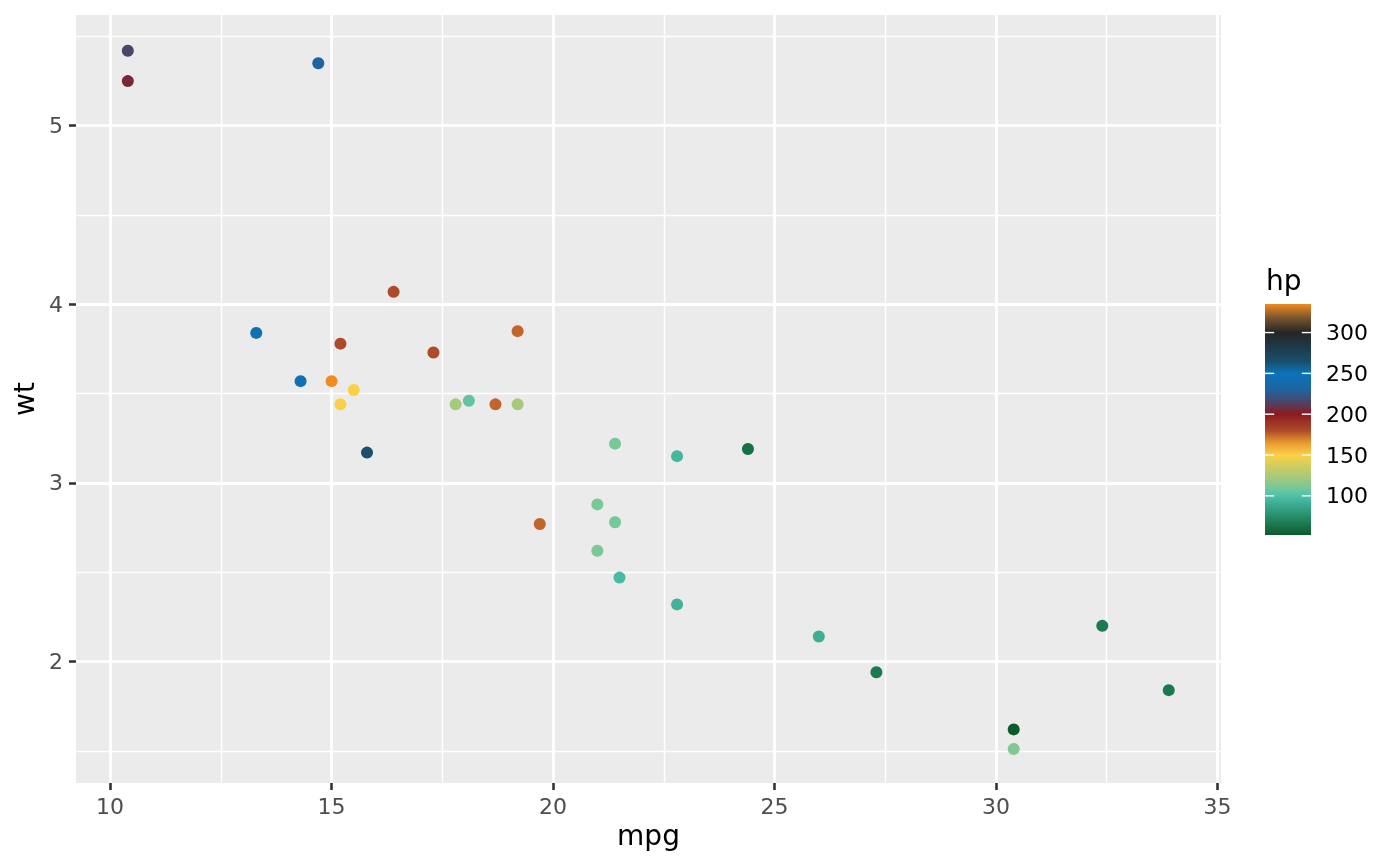 This screenshot has height=866, width=1400. I want to click on x-tick-label: 10, so click(110, 806).